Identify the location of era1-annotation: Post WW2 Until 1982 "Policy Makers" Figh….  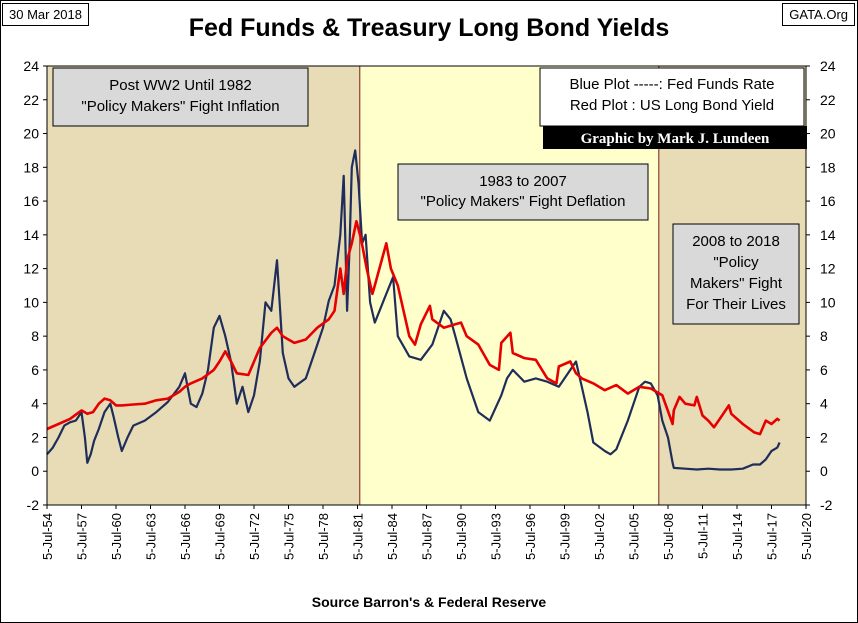
(180, 97).